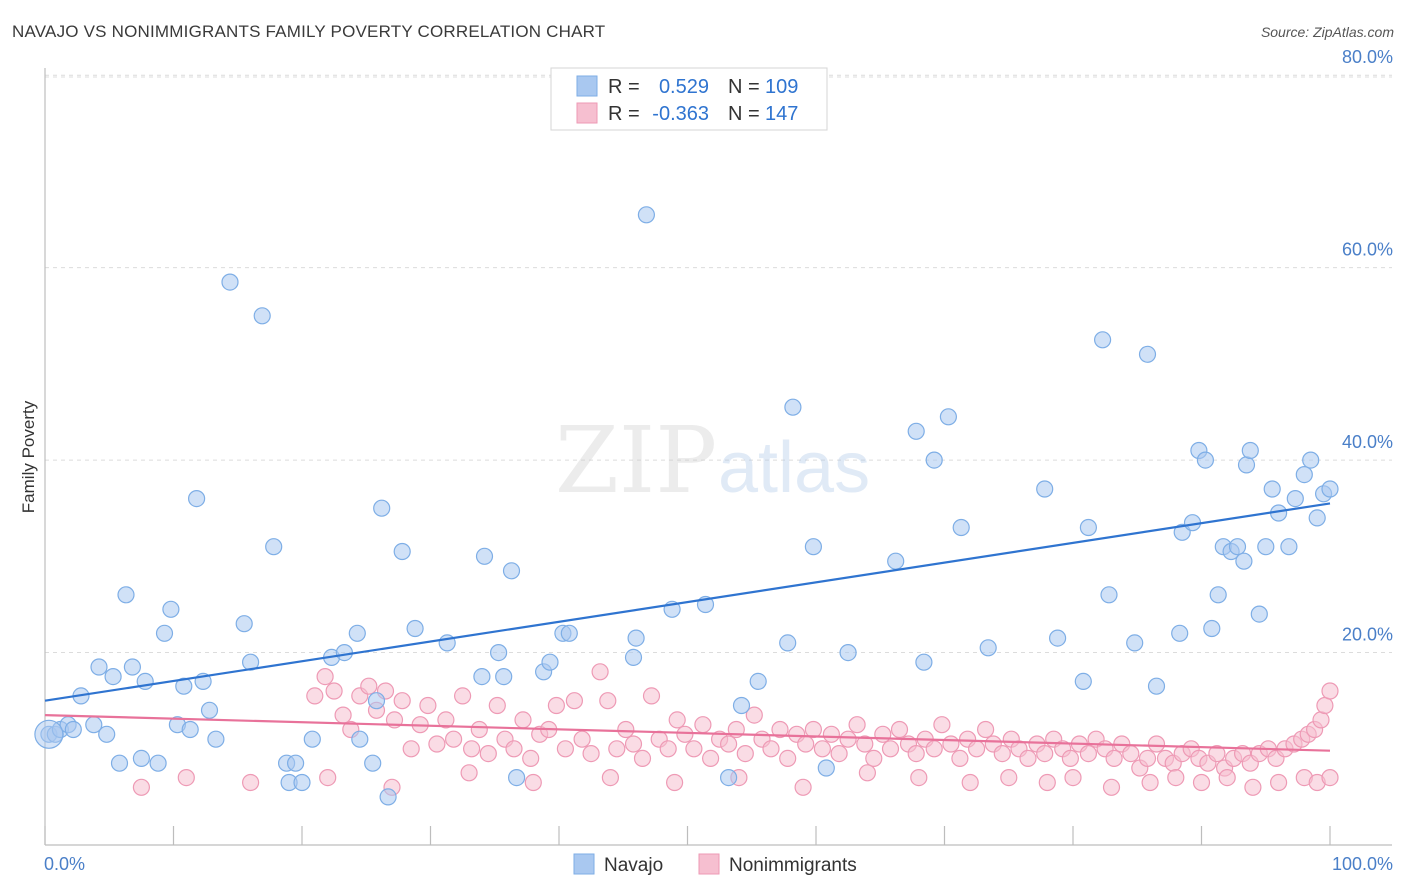  What do you see at coordinates (1367, 635) in the screenshot?
I see `y-tick-label-20: 20.0%` at bounding box center [1367, 635].